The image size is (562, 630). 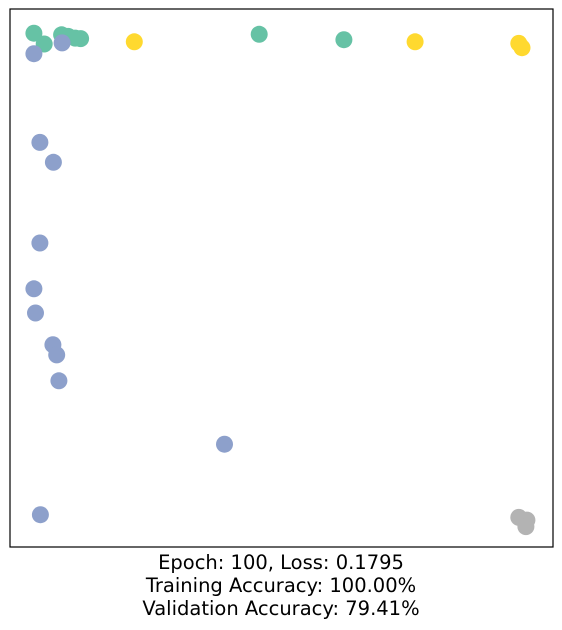 I want to click on training-accuracy-label: Training Accuracy: 100.00%, so click(x=281, y=585).